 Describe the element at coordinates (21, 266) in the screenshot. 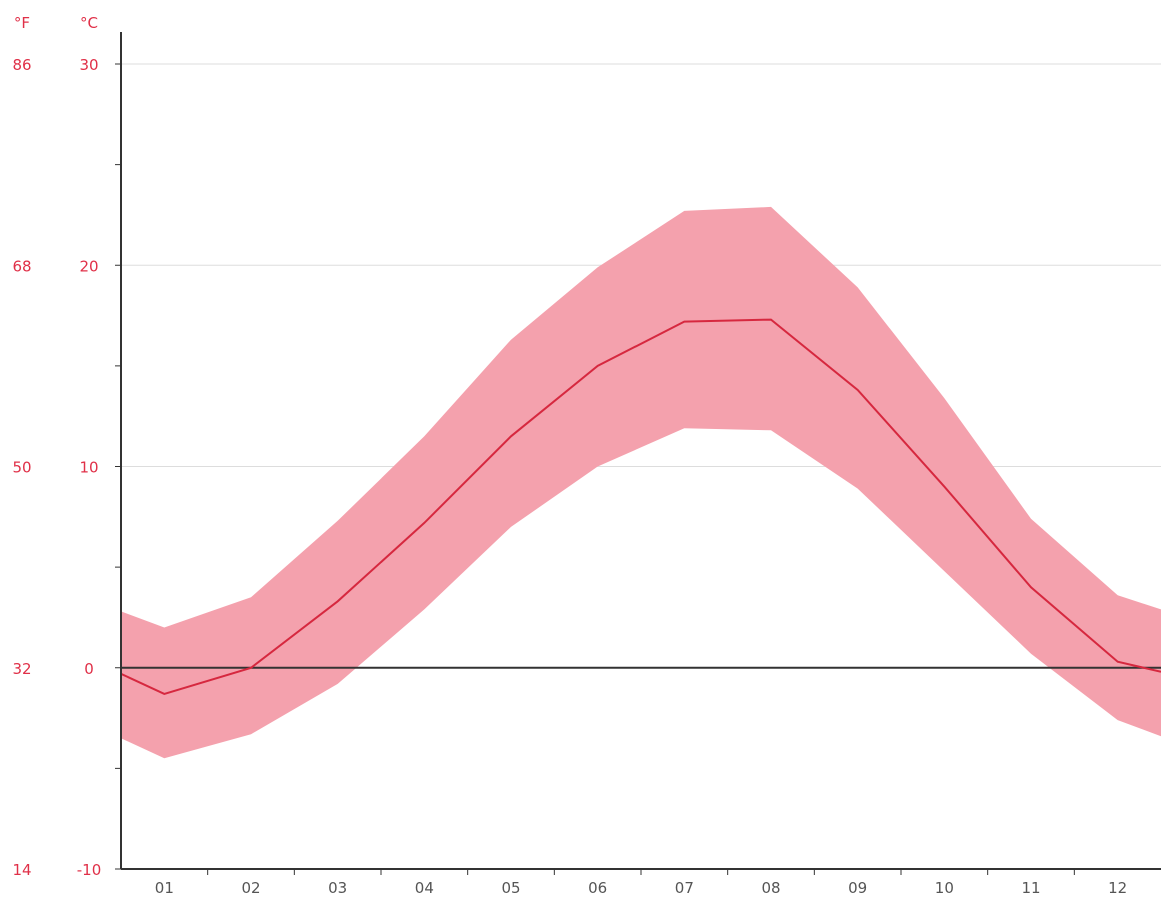

I see `fahrenheit-tick-label: 68` at that location.